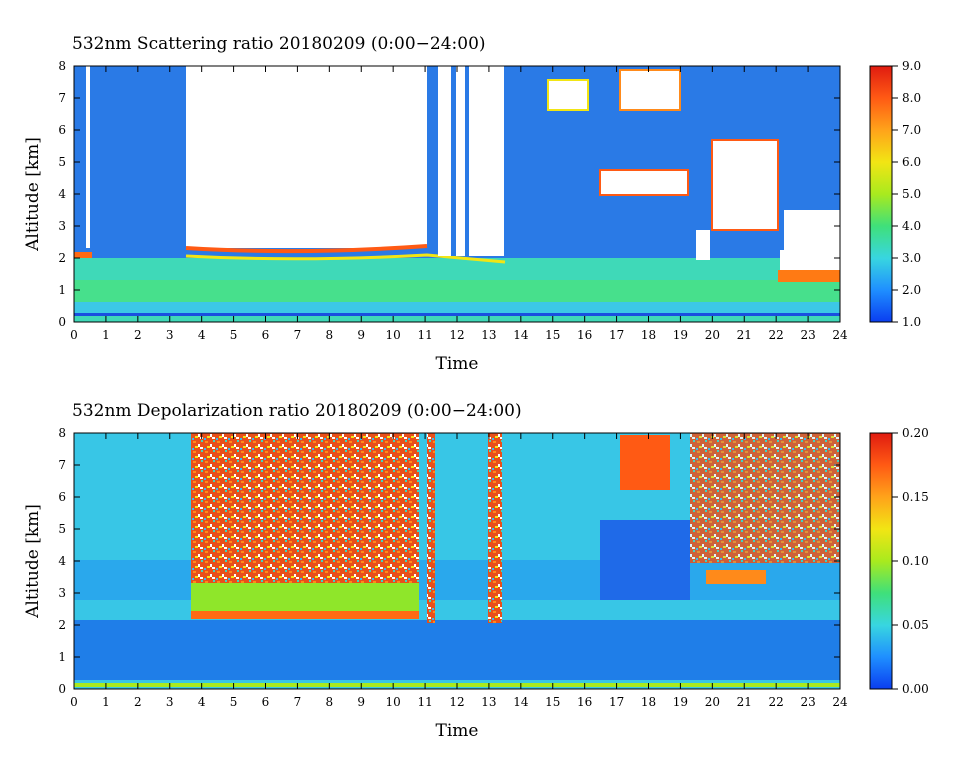  Describe the element at coordinates (62, 433) in the screenshot. I see `y-tick-label: 8` at that location.